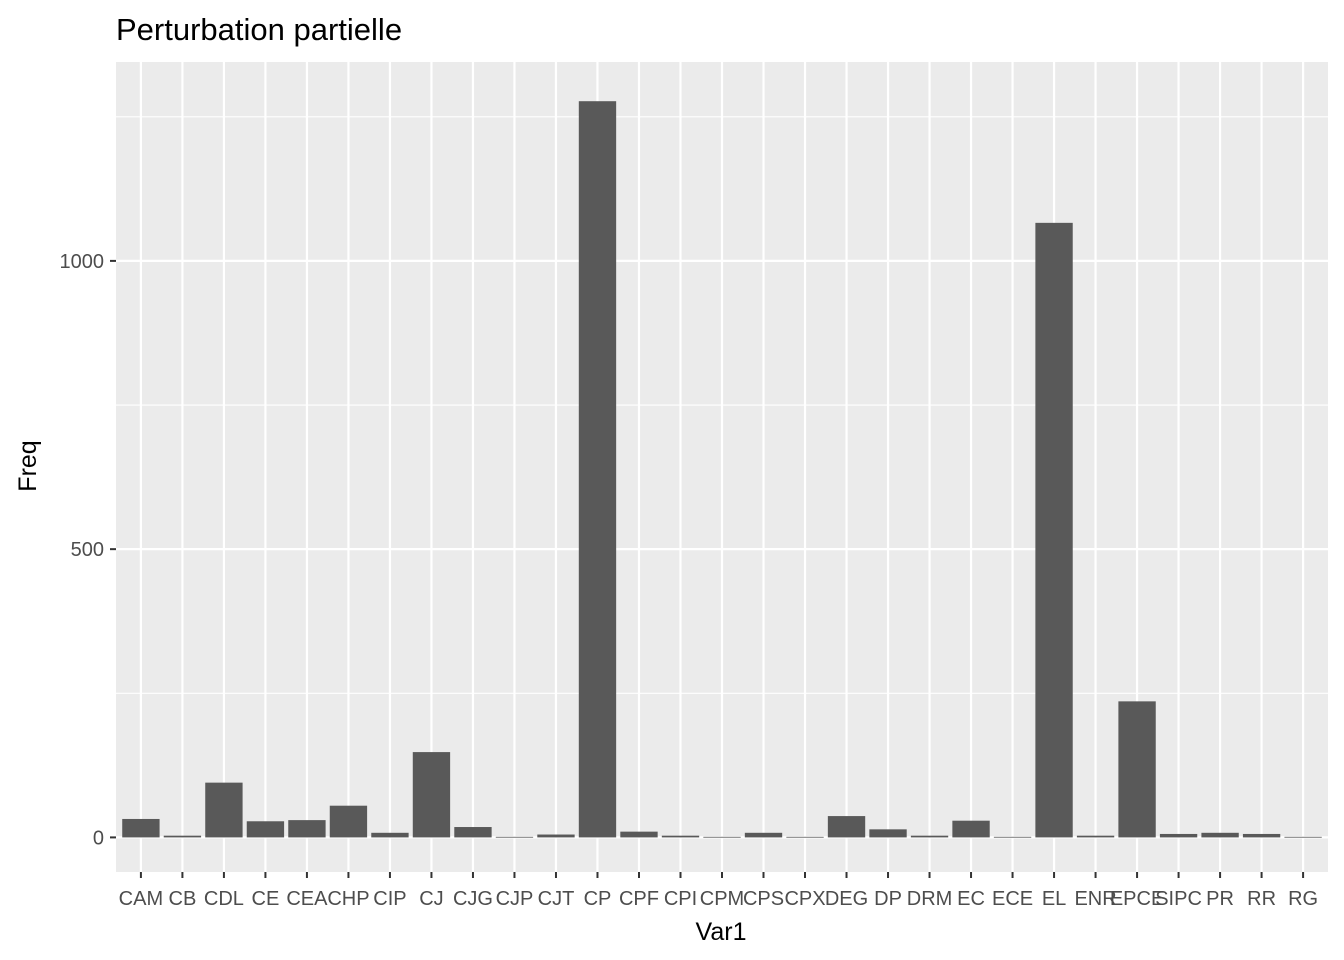 Image resolution: width=1344 pixels, height=960 pixels. Describe the element at coordinates (473, 899) in the screenshot. I see `x-tick-label-cjg: CJG` at that location.